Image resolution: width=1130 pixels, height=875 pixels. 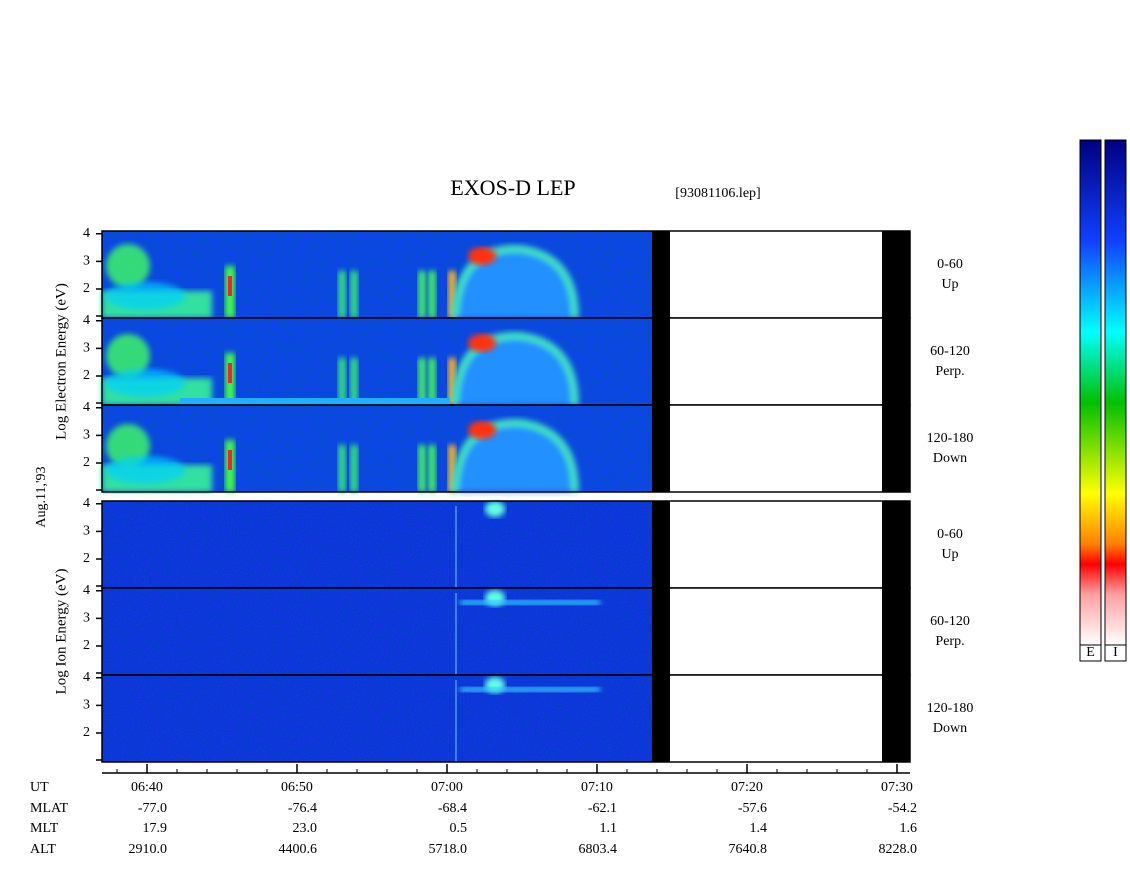 What do you see at coordinates (717, 193) in the screenshot?
I see `file-name: [93081106.lep]` at bounding box center [717, 193].